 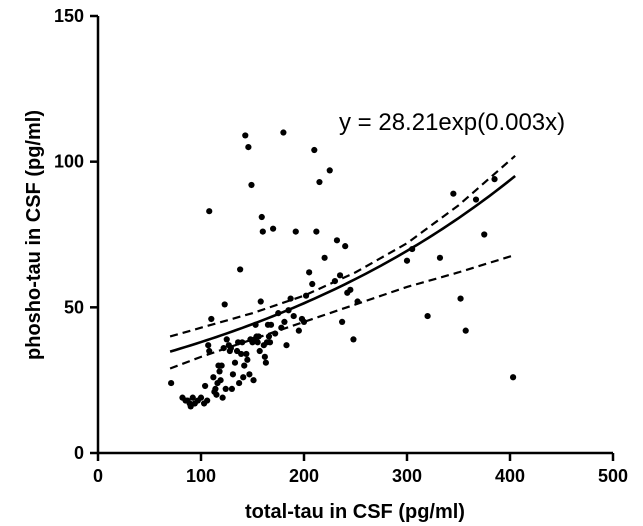 I want to click on y-tick-label: 50, so click(x=74, y=307).